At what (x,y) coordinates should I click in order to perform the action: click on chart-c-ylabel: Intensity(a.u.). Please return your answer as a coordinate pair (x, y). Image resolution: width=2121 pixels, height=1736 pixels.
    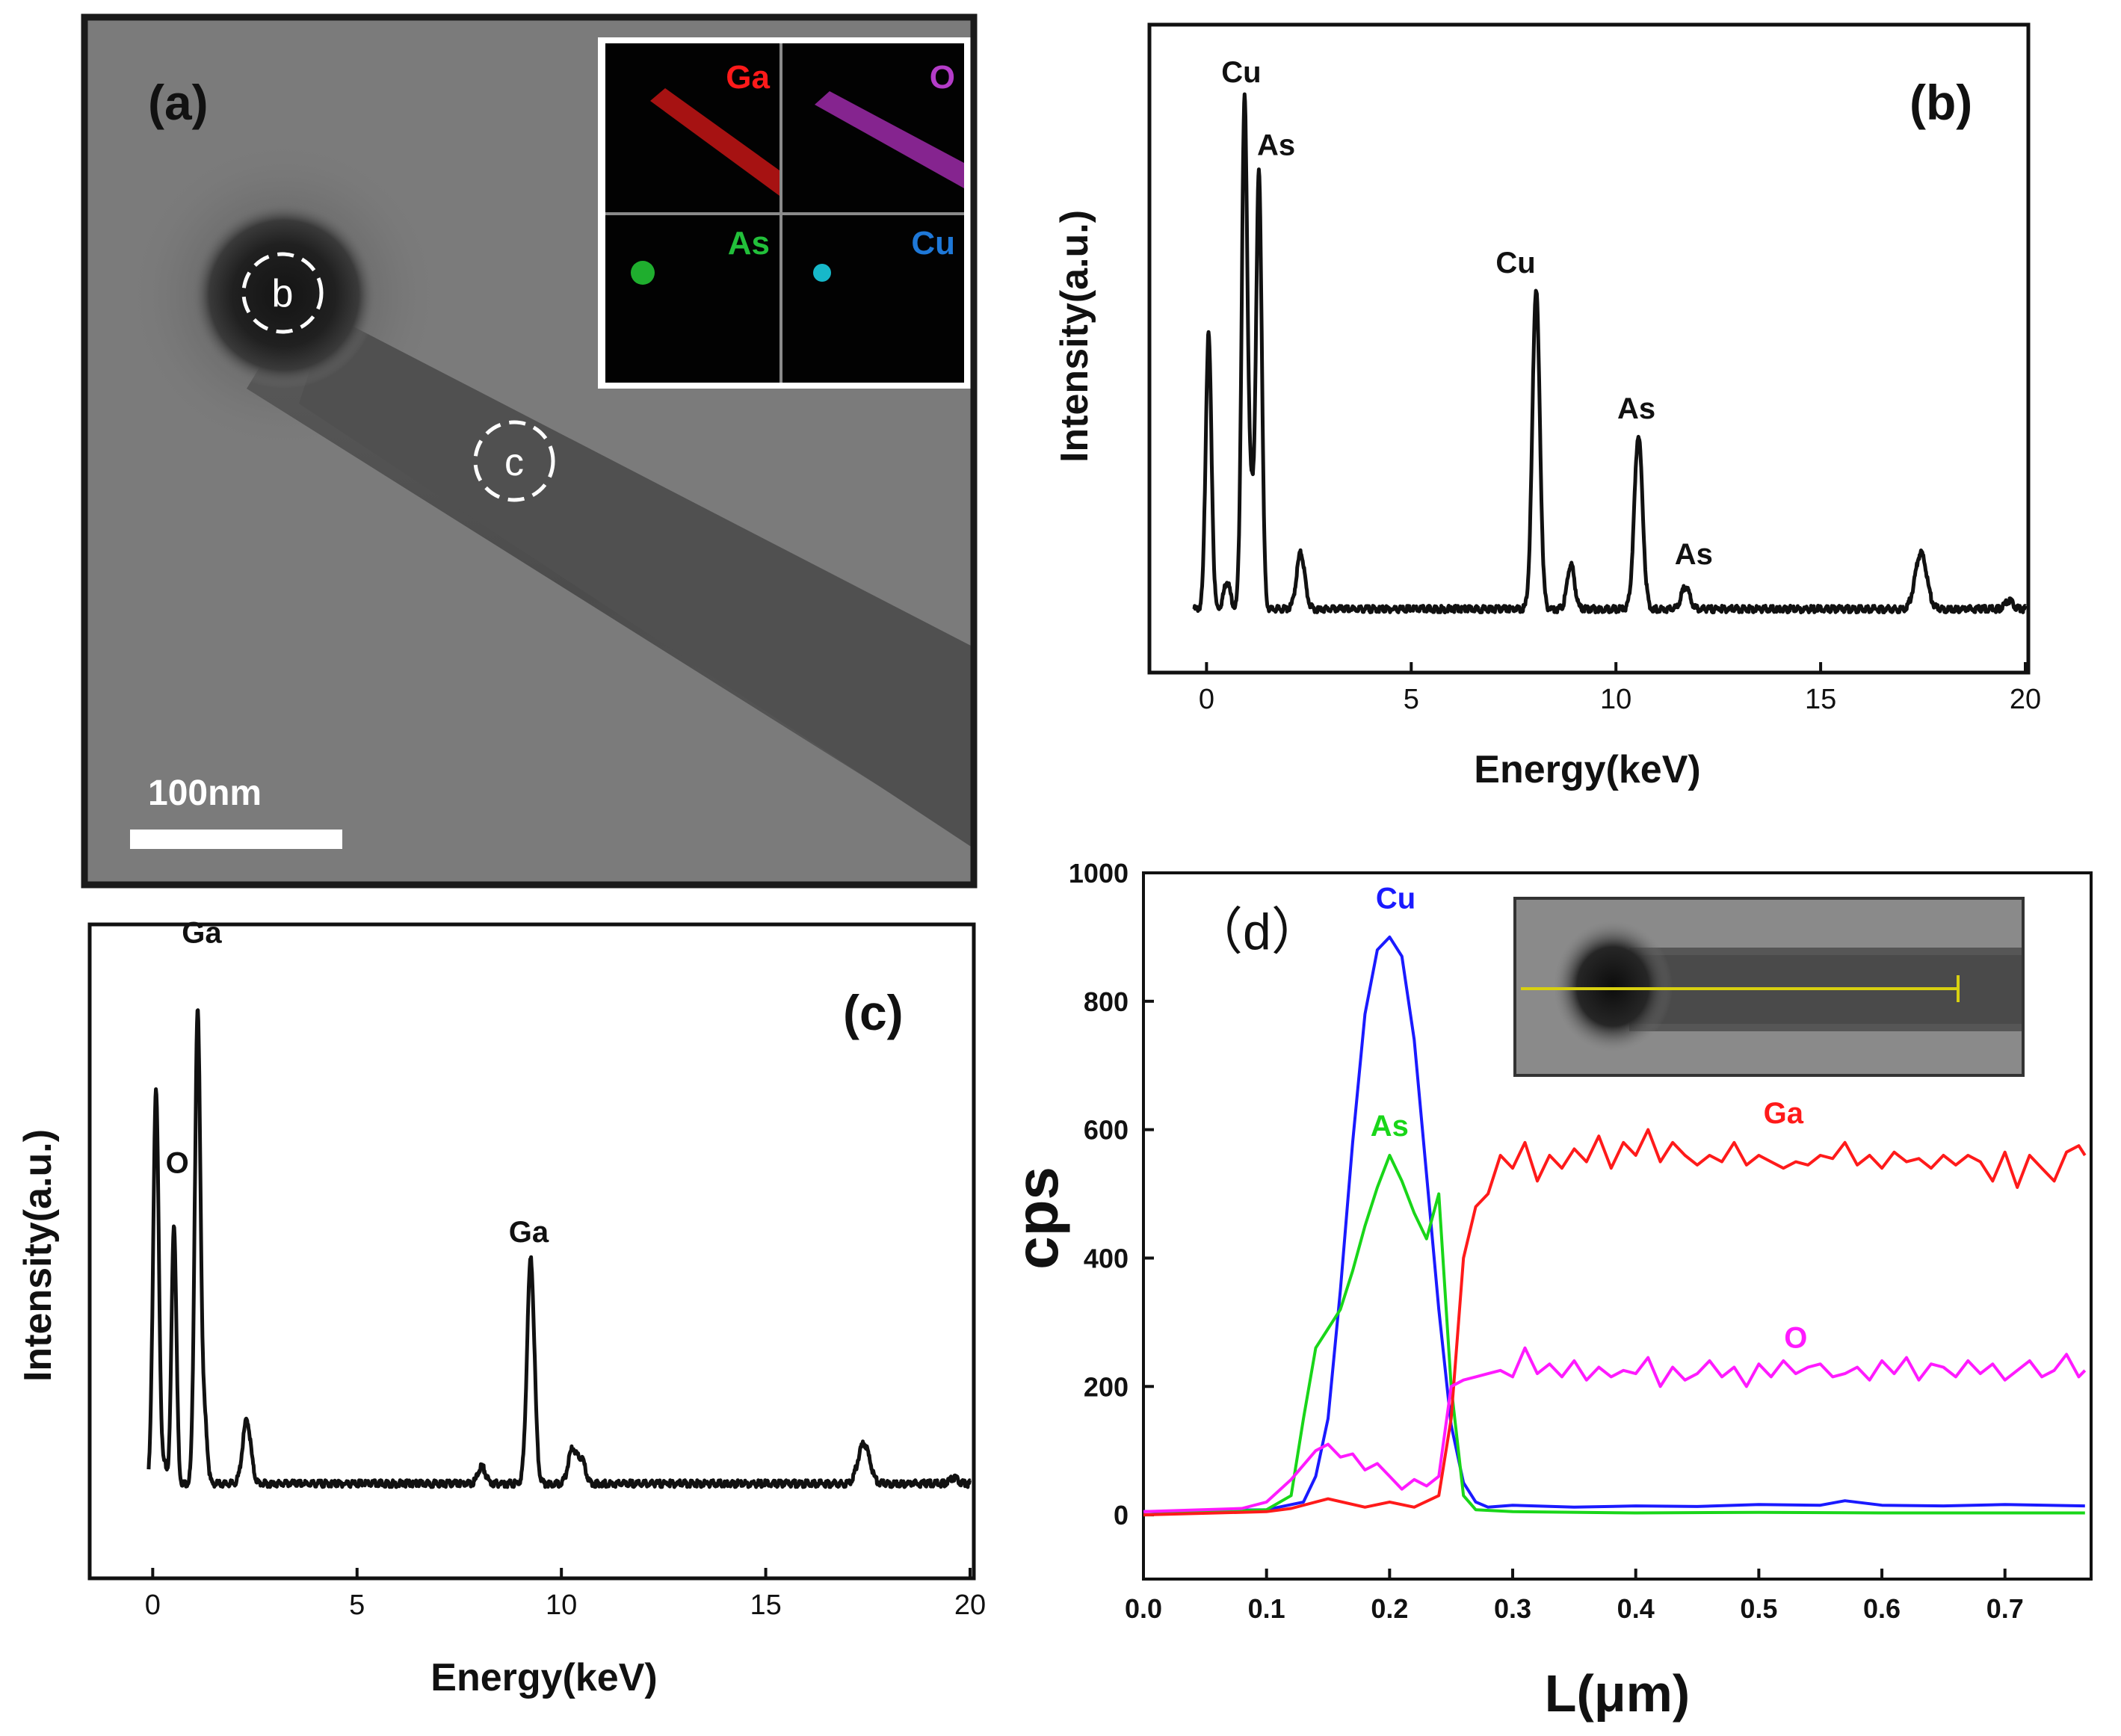
    Looking at the image, I should click on (38, 1255).